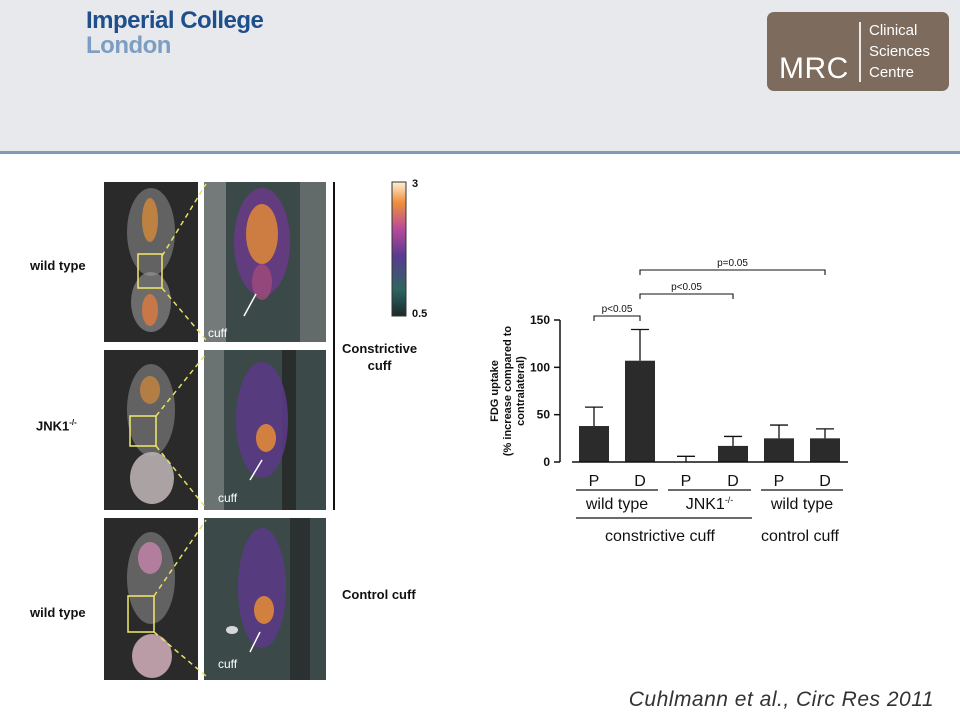 The image size is (960, 720). I want to click on row-label-jnk1-superscript: -/-, so click(73, 422).